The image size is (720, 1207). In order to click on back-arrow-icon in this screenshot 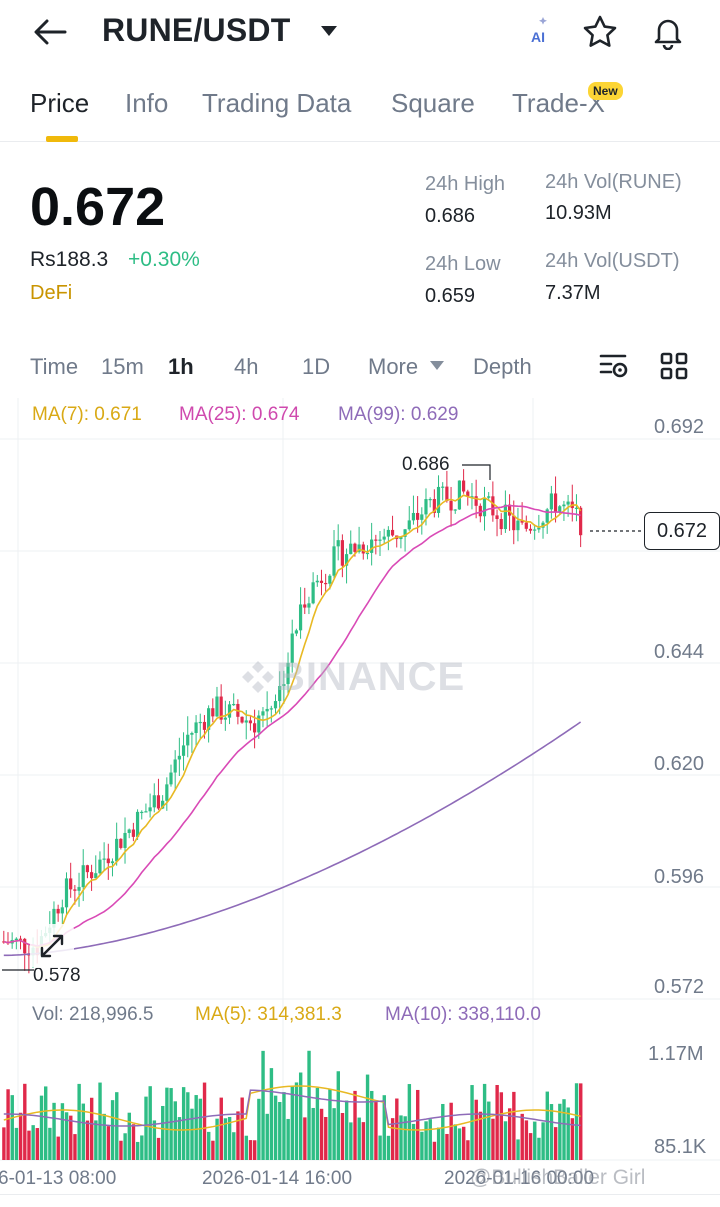, I will do `click(50, 32)`.